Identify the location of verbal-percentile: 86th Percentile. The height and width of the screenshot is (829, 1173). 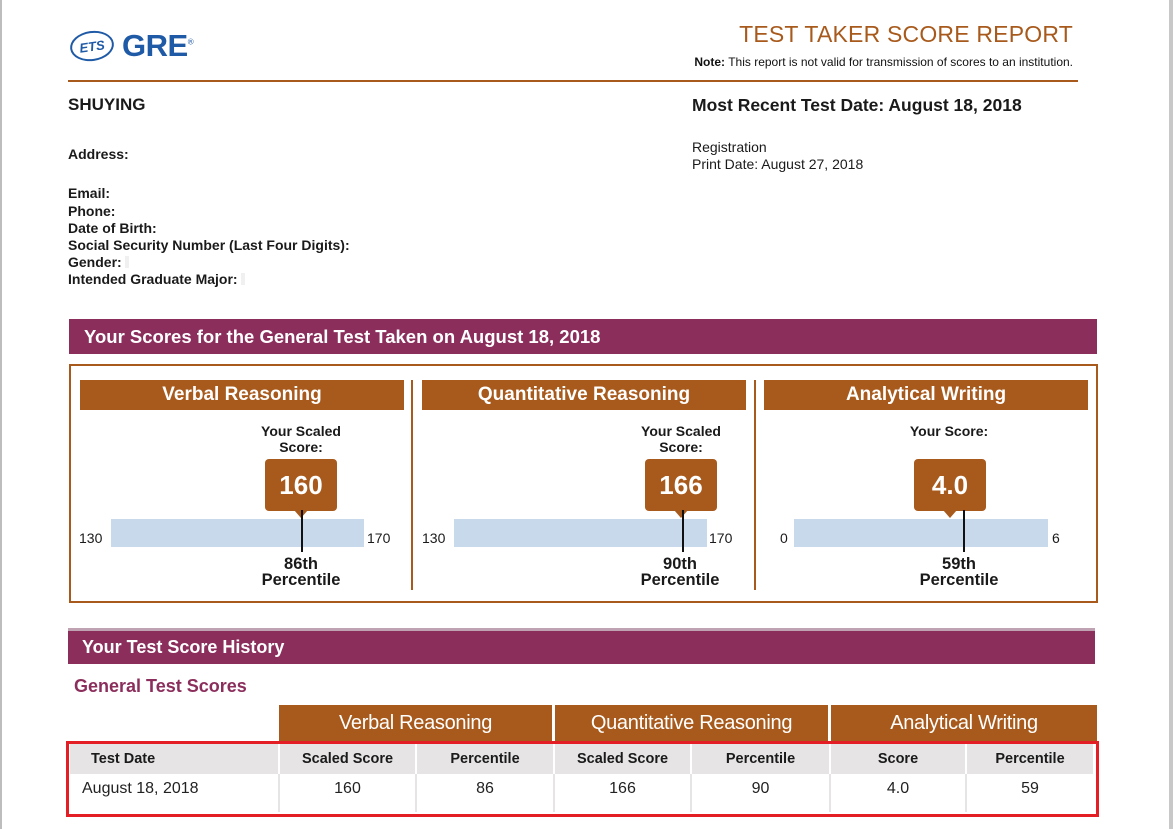
(301, 572).